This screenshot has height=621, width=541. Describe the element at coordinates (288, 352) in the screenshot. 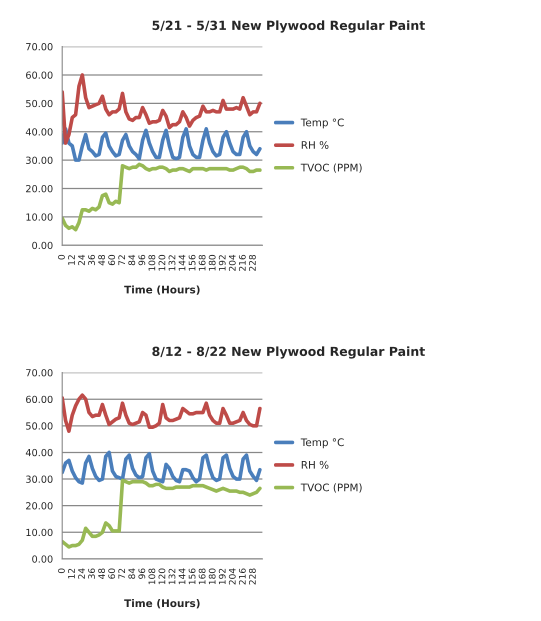

I see `text: 8/12 - 8/22 New Plywood Regular Paint` at that location.